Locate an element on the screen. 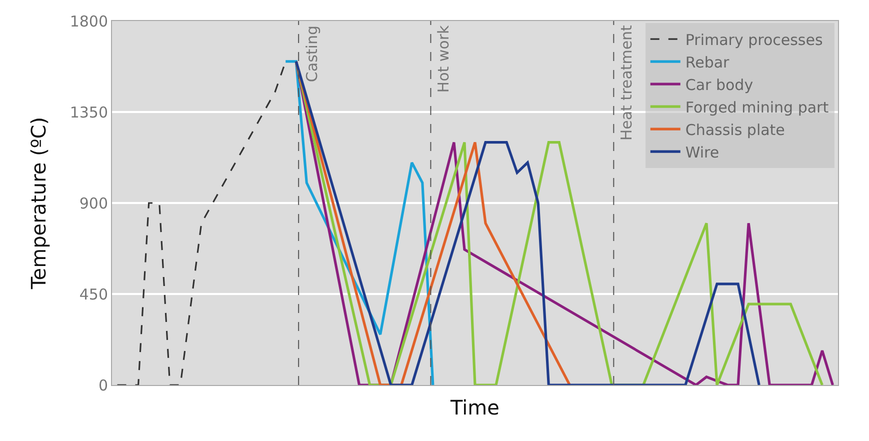  legend-label: Primary processes is located at coordinates (754, 39).